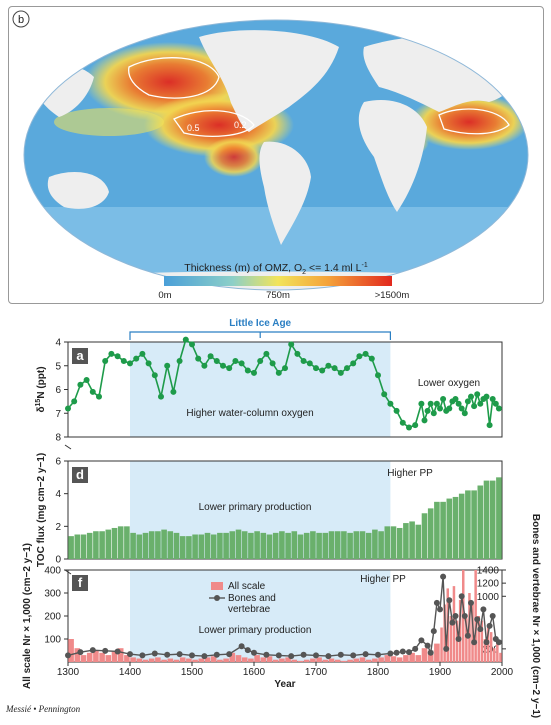  What do you see at coordinates (252, 604) in the screenshot?
I see `legend-label-bones: Bones and vertebrae` at bounding box center [252, 604].